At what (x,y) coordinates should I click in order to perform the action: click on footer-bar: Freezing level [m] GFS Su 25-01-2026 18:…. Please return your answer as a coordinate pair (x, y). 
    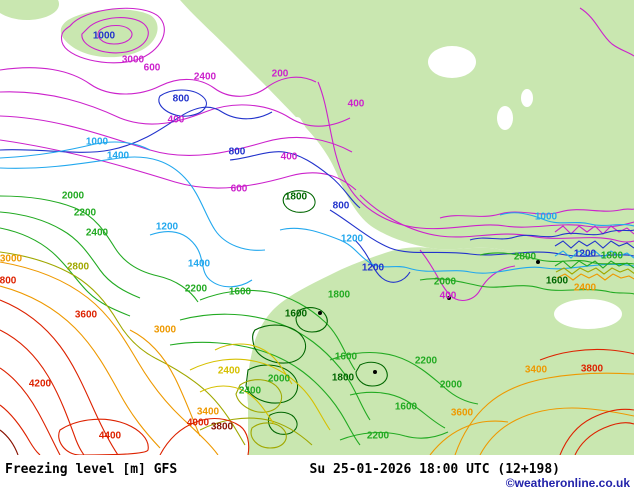
    Looking at the image, I should click on (317, 472).